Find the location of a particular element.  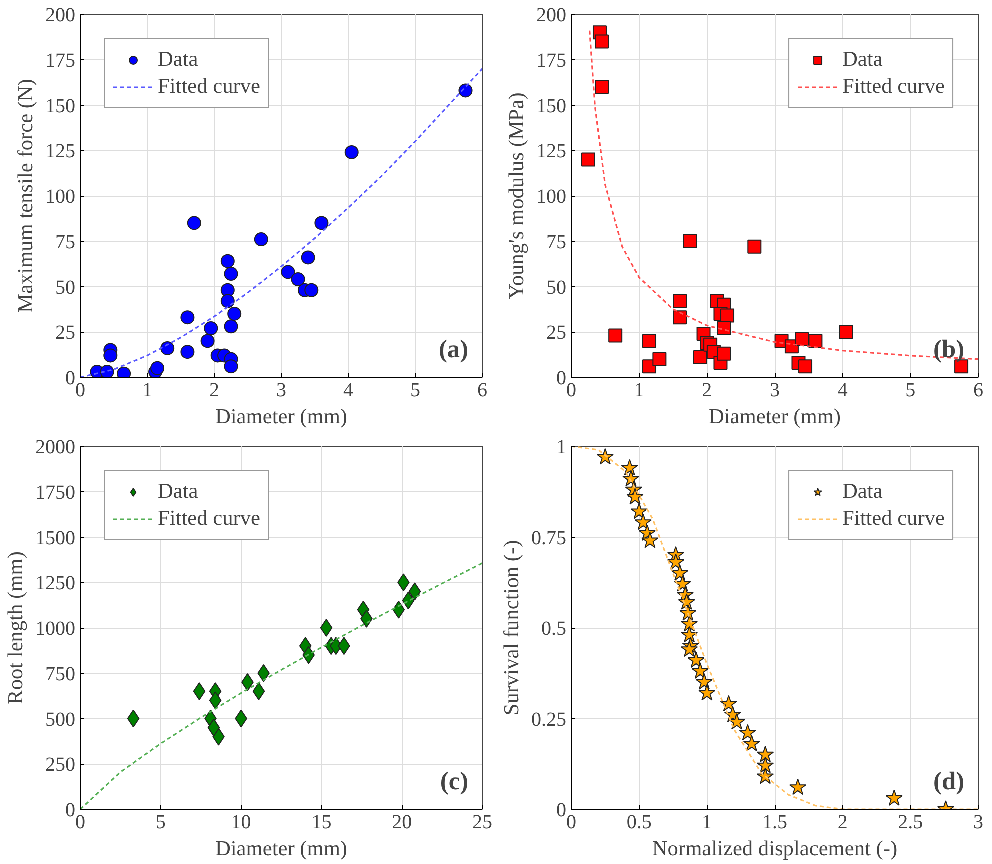

y-tick-label: 1 is located at coordinates (561, 447).